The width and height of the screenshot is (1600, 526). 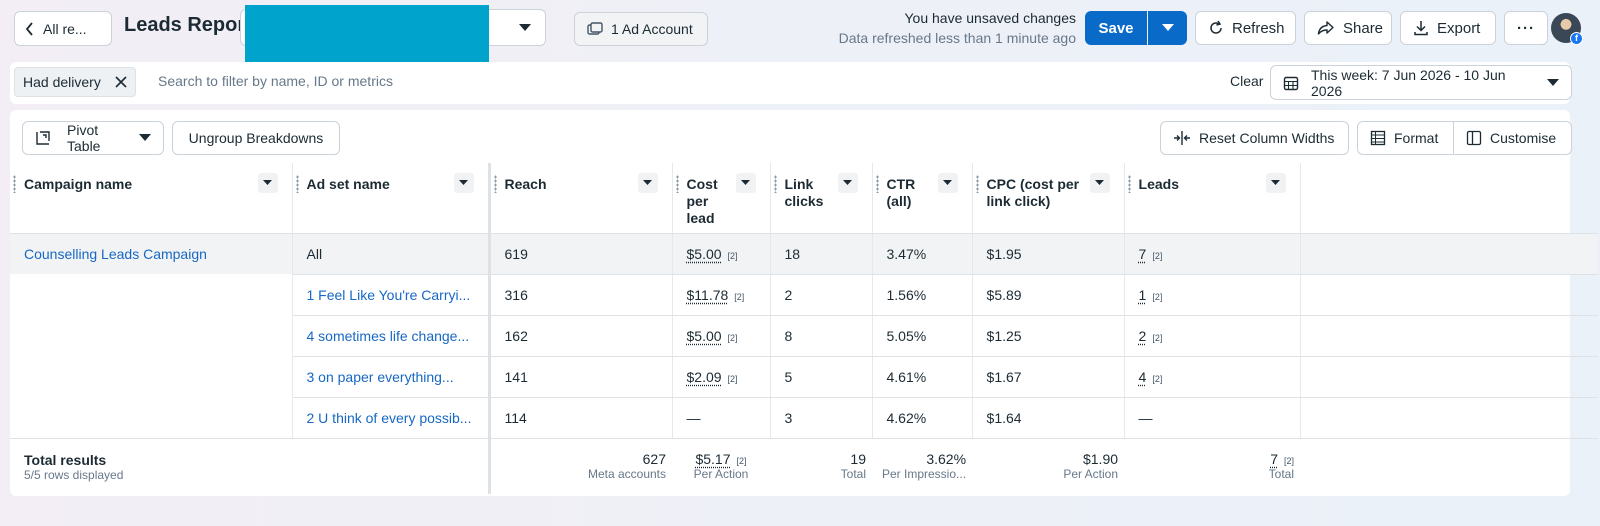 What do you see at coordinates (821, 295) in the screenshot?
I see `link-clicks-cell: 2` at bounding box center [821, 295].